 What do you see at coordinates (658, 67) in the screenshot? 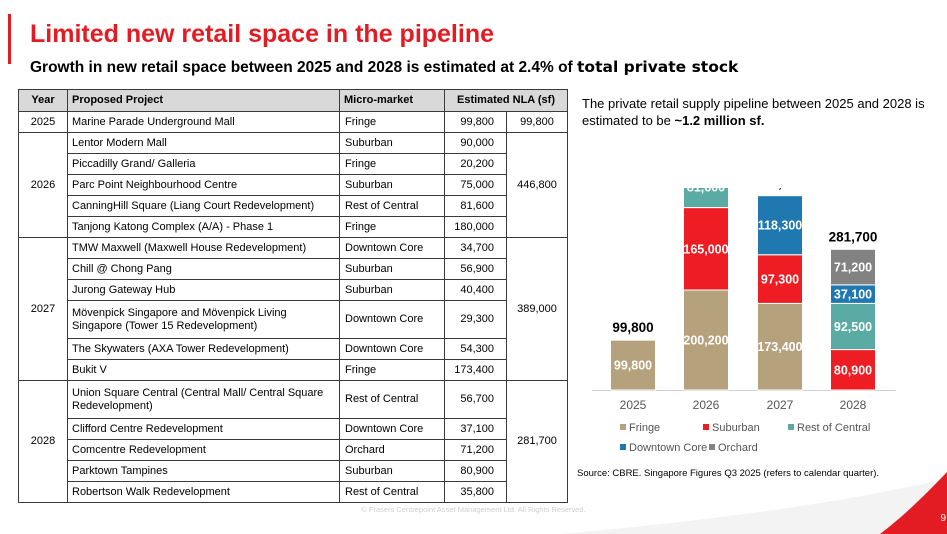
I see `subtitle-emphasis: total private stock` at bounding box center [658, 67].